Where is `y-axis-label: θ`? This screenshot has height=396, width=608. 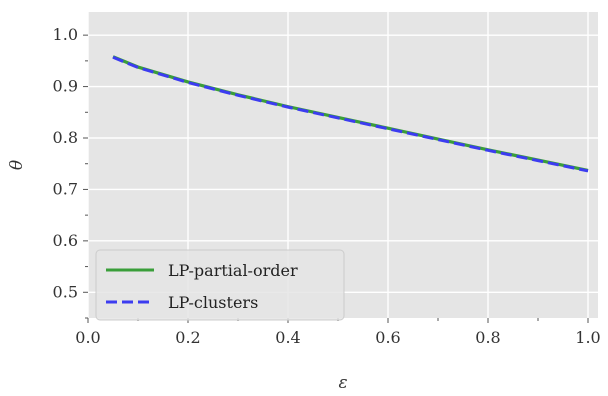
y-axis-label: θ is located at coordinates (17, 165).